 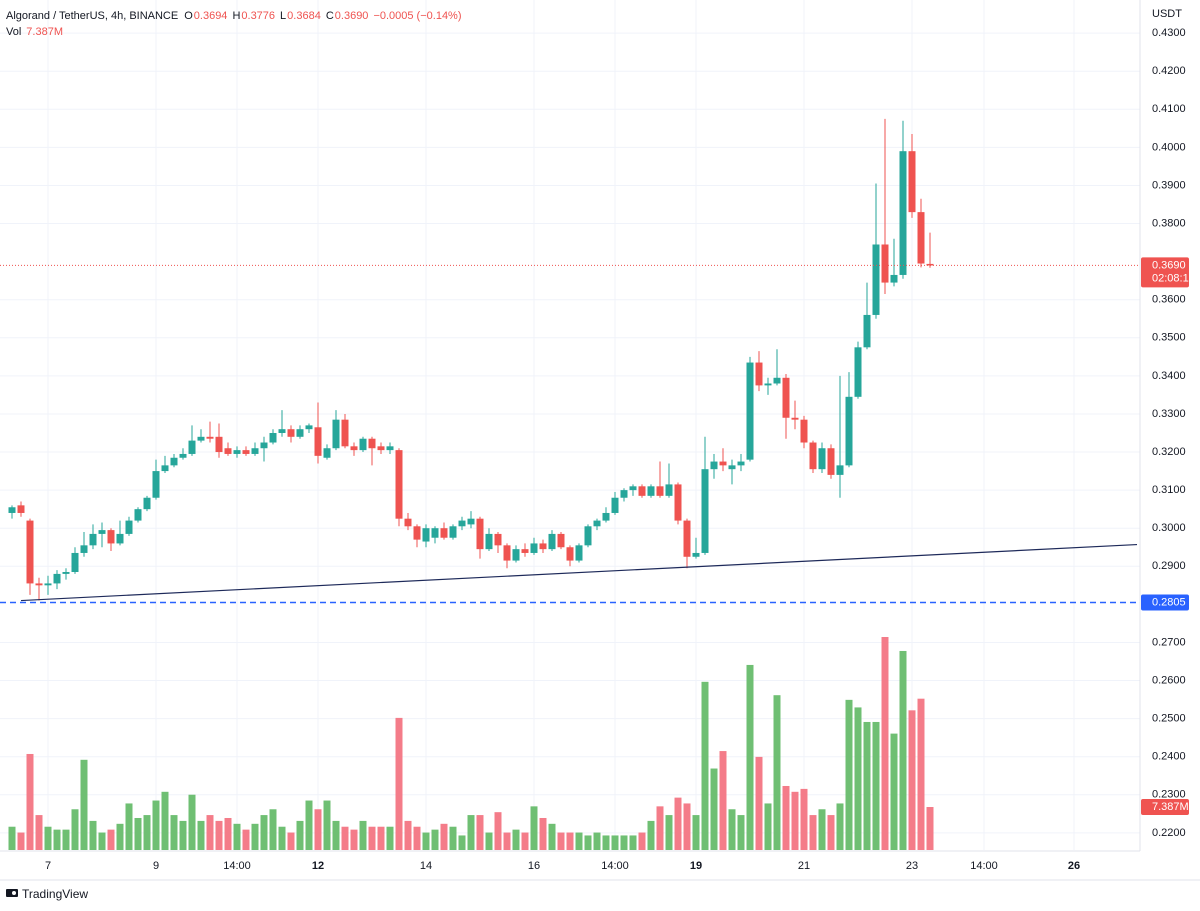 What do you see at coordinates (48, 866) in the screenshot?
I see `x-tick-label: 7` at bounding box center [48, 866].